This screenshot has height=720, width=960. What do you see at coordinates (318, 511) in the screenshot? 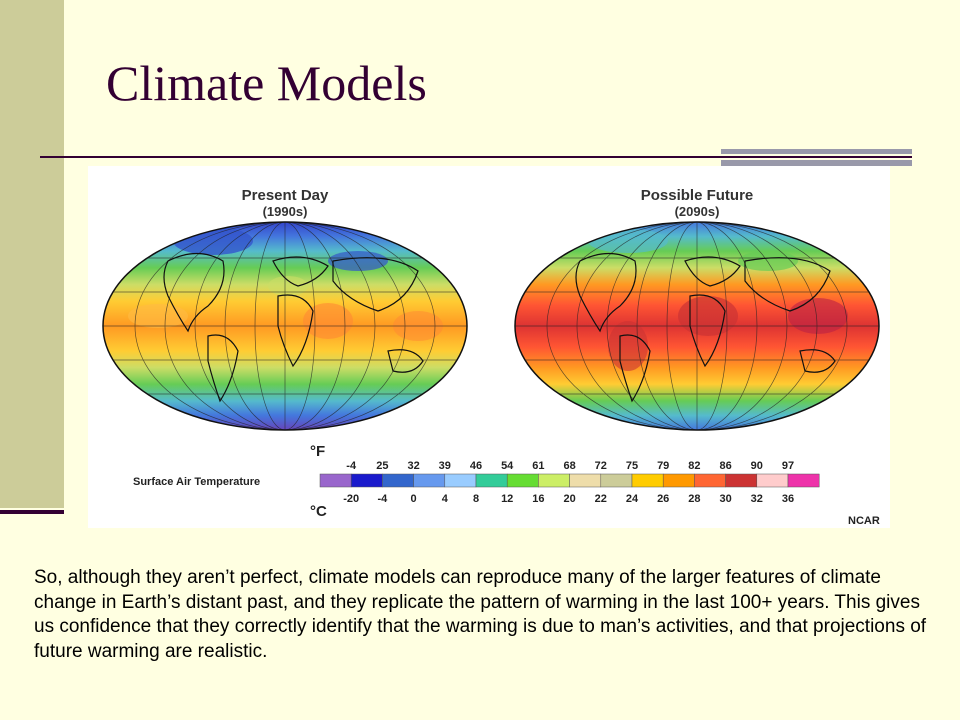
I see `legend-unit-celsius: °C` at bounding box center [318, 511].